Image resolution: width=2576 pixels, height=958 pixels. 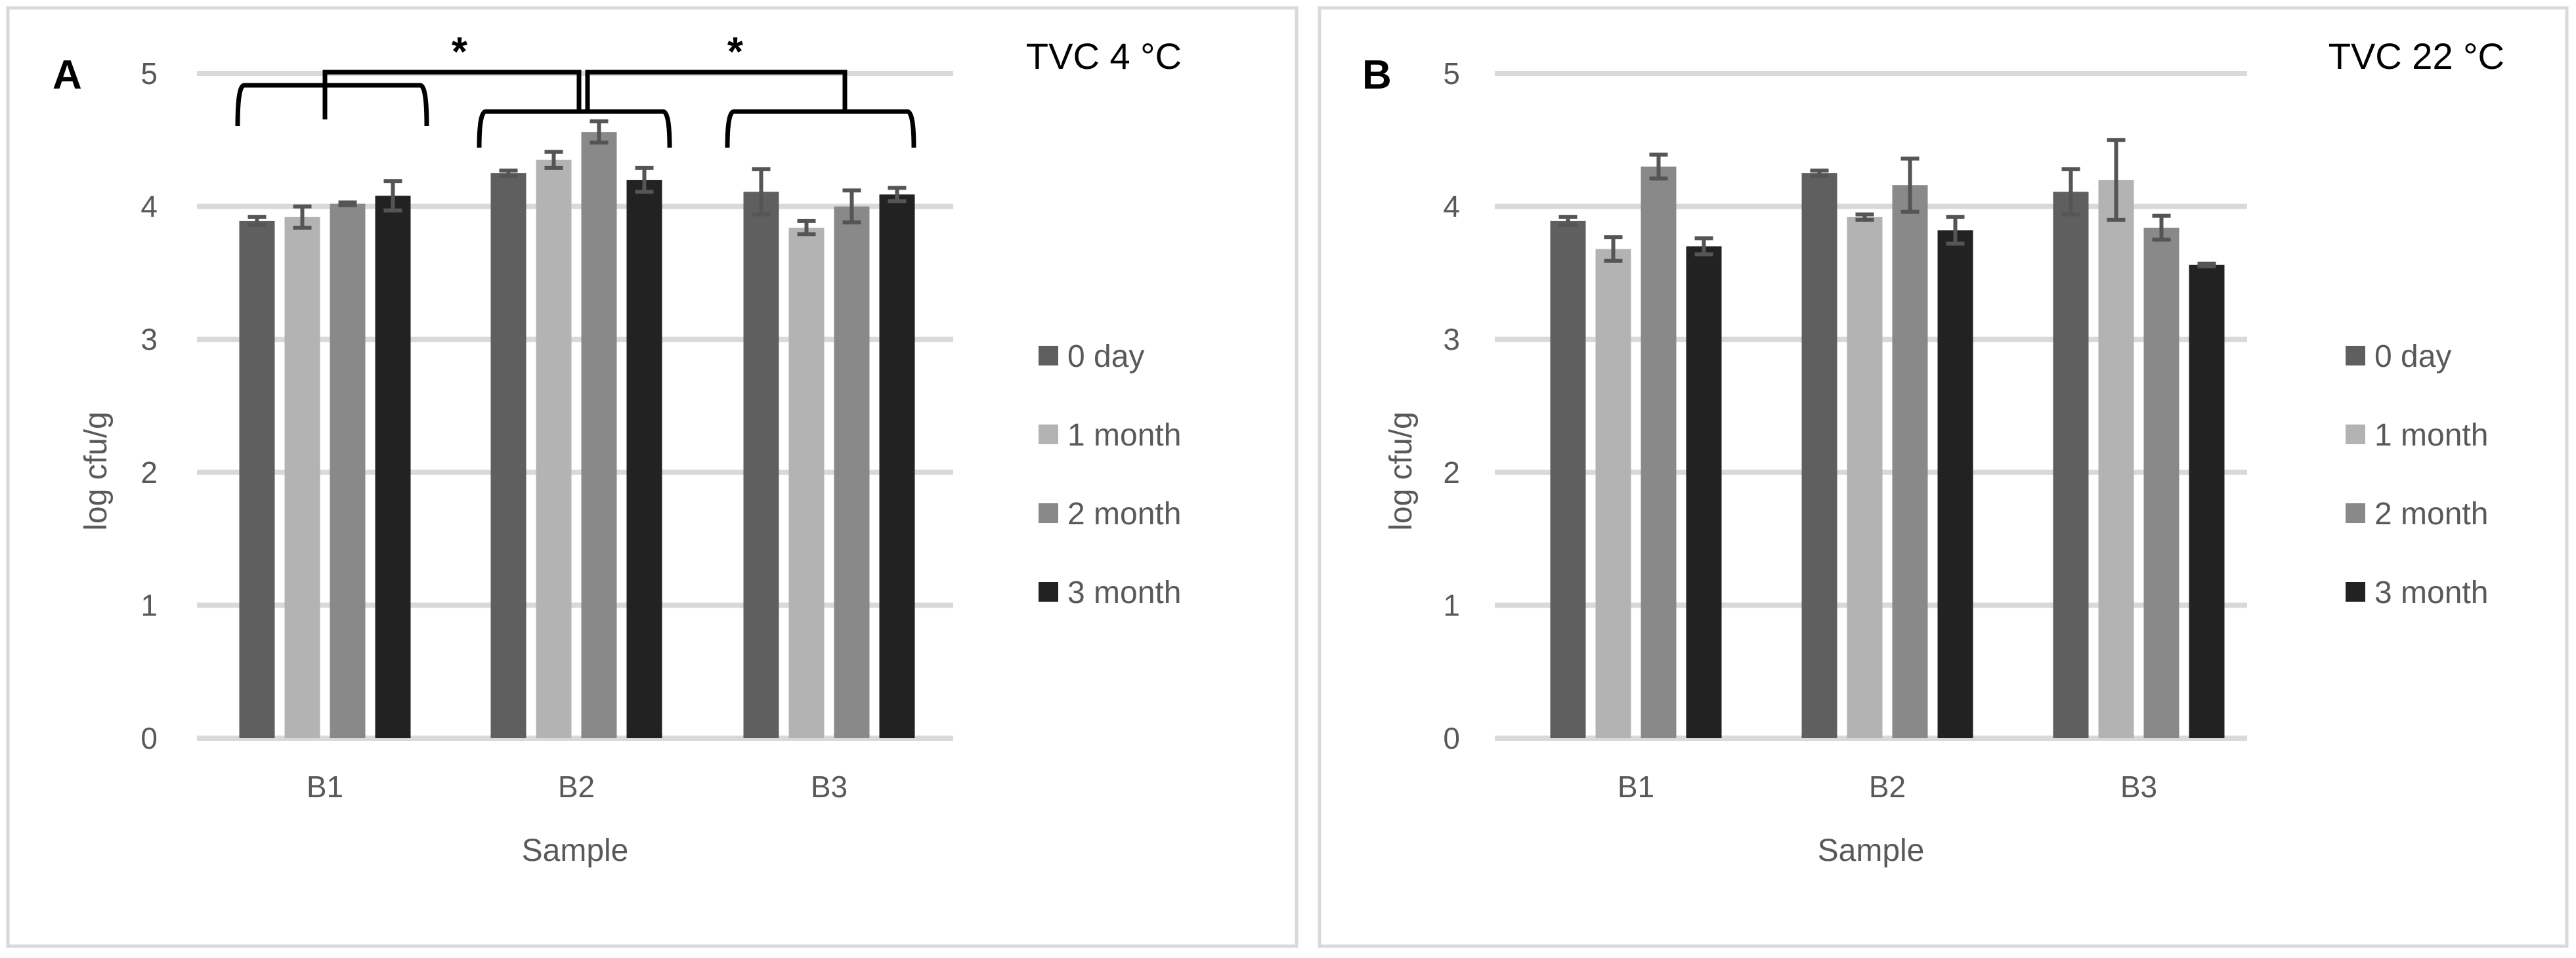 I want to click on panel-letter: A, so click(x=67, y=75).